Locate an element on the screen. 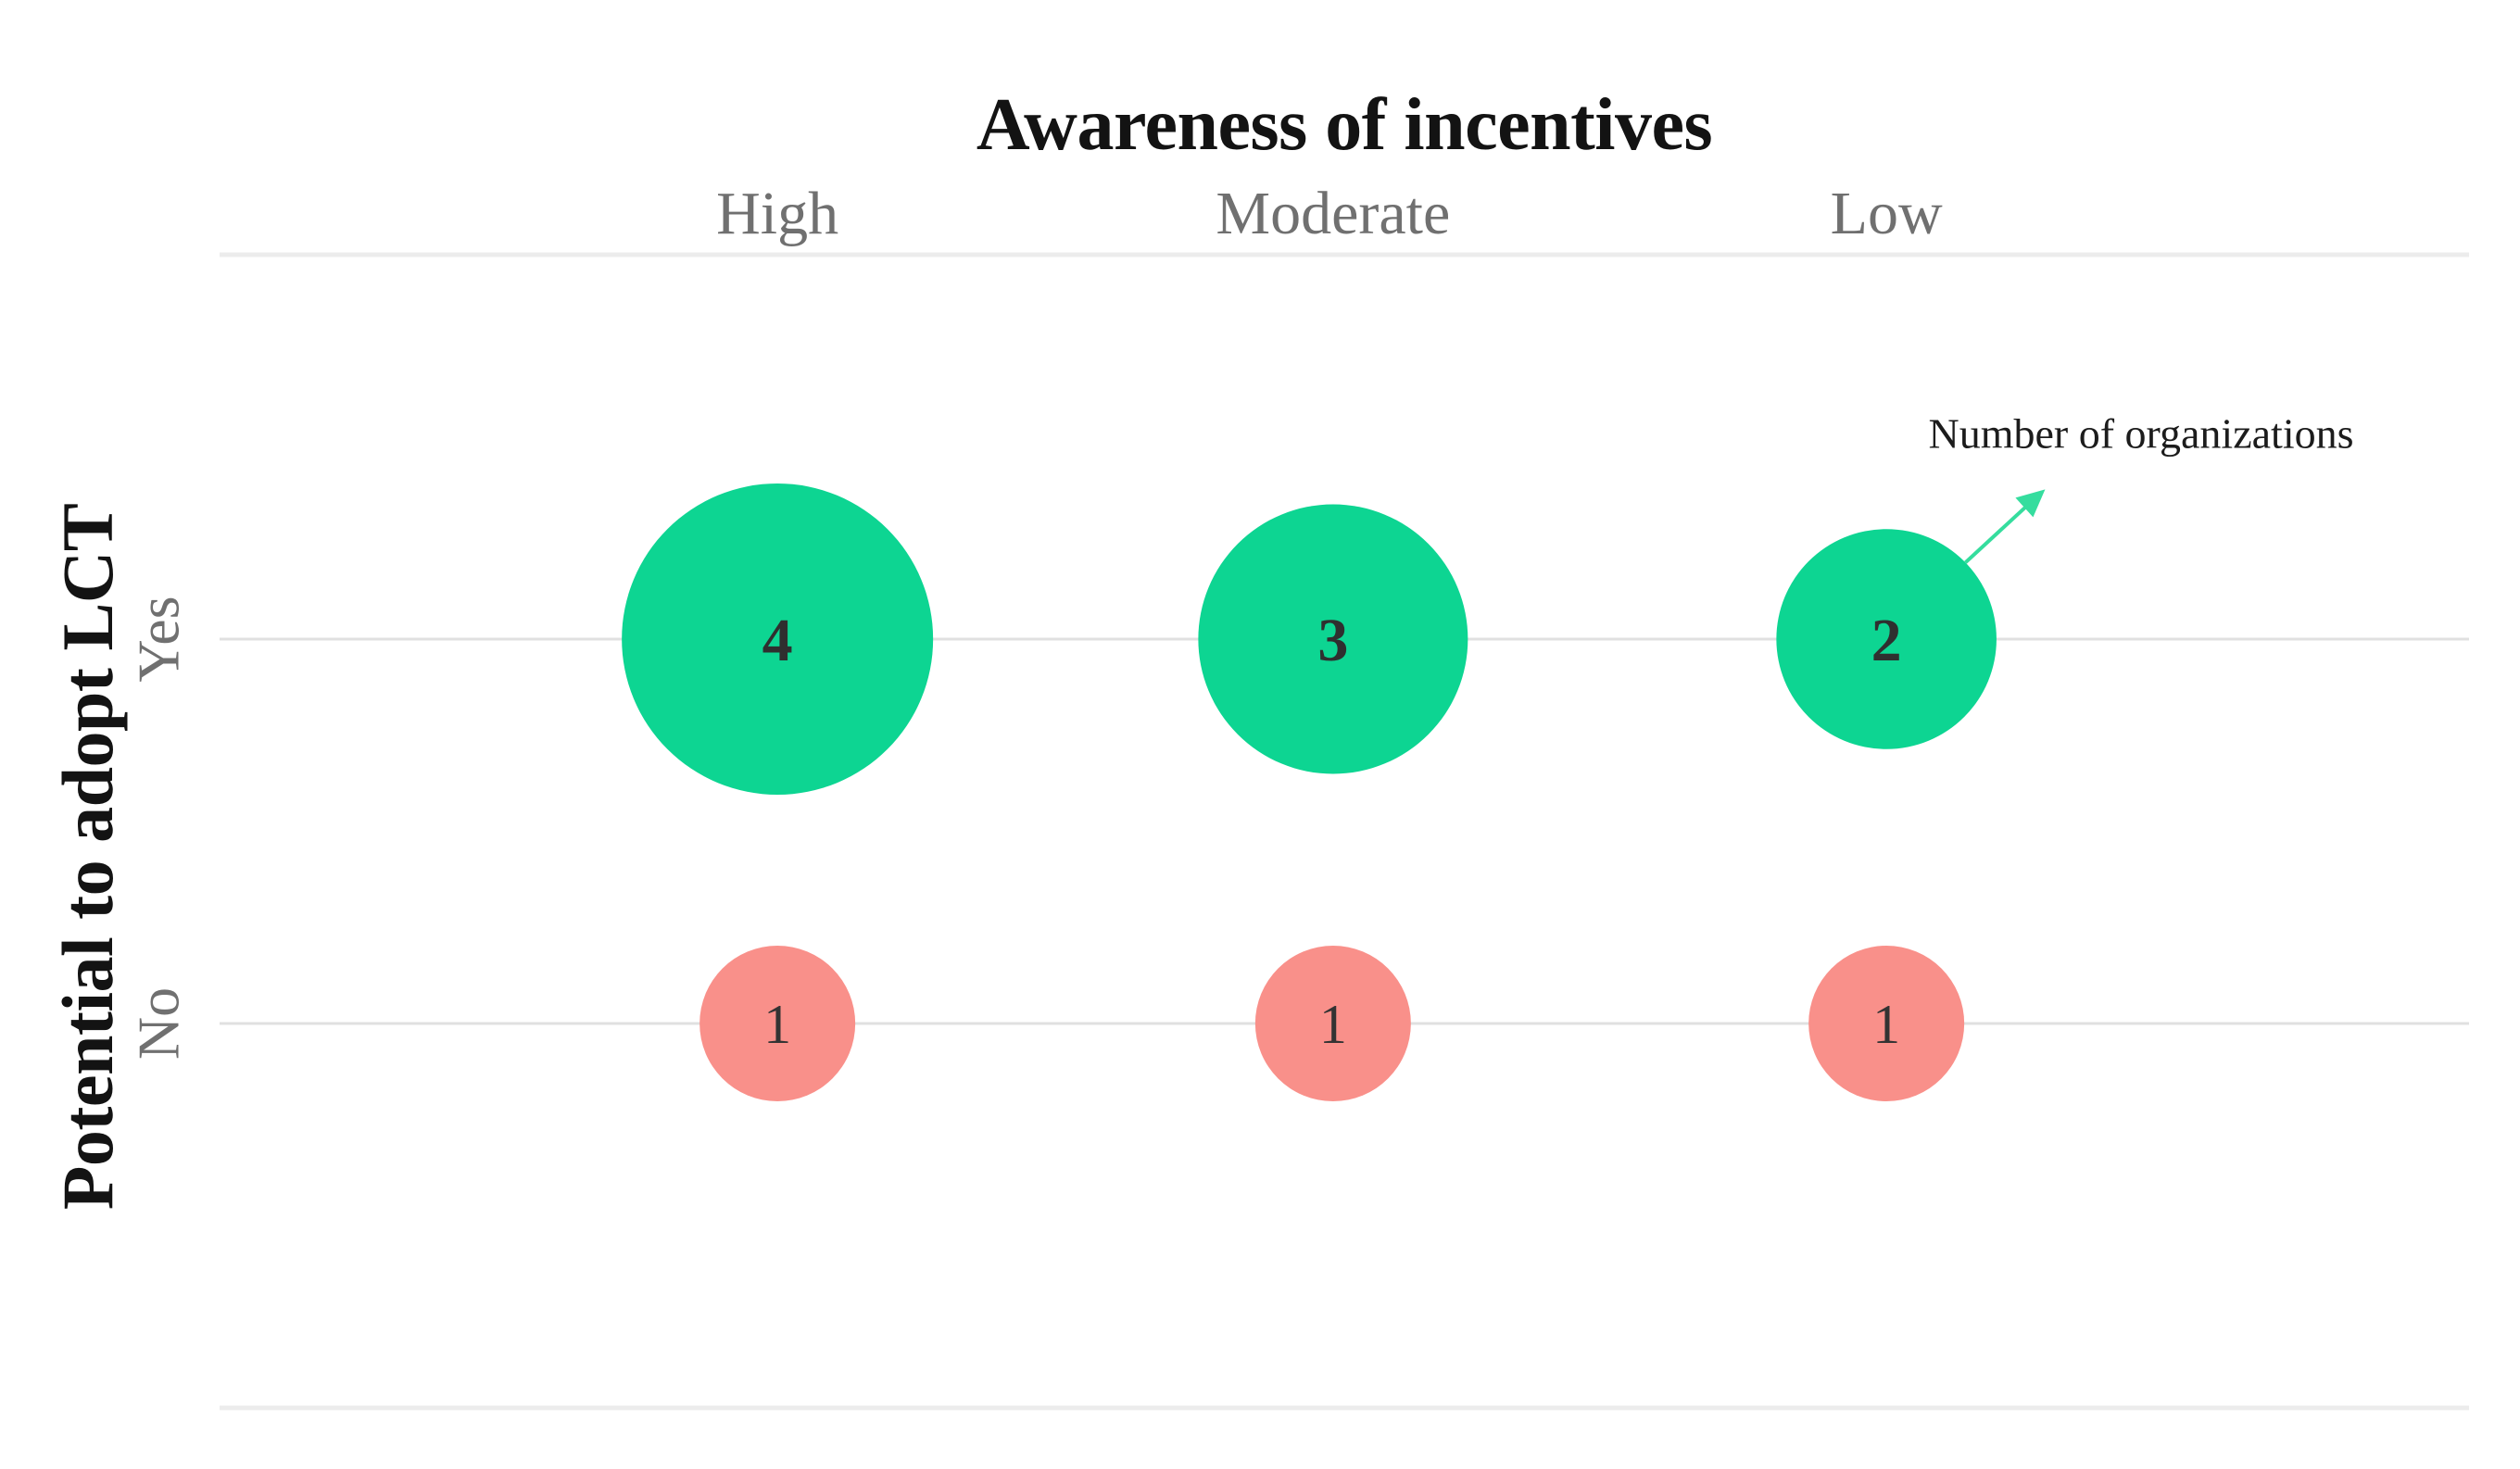  x-axis-label-low: Low is located at coordinates (1887, 213).